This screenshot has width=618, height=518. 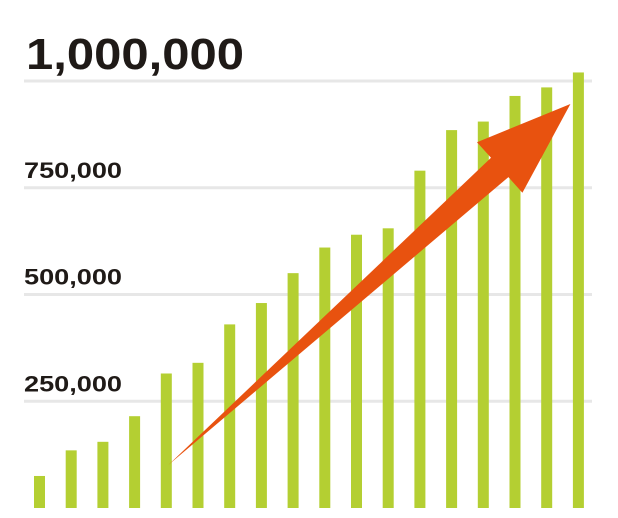 What do you see at coordinates (73, 277) in the screenshot?
I see `y-tick-label: 500,000` at bounding box center [73, 277].